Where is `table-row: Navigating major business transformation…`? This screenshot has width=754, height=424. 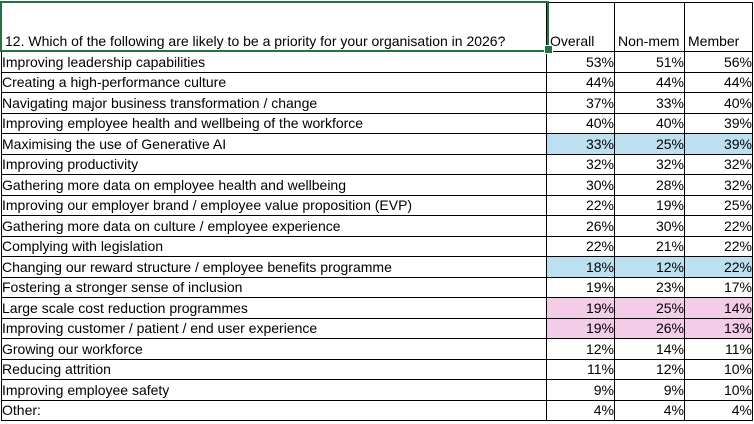
table-row: Navigating major business transformation… is located at coordinates (377, 103).